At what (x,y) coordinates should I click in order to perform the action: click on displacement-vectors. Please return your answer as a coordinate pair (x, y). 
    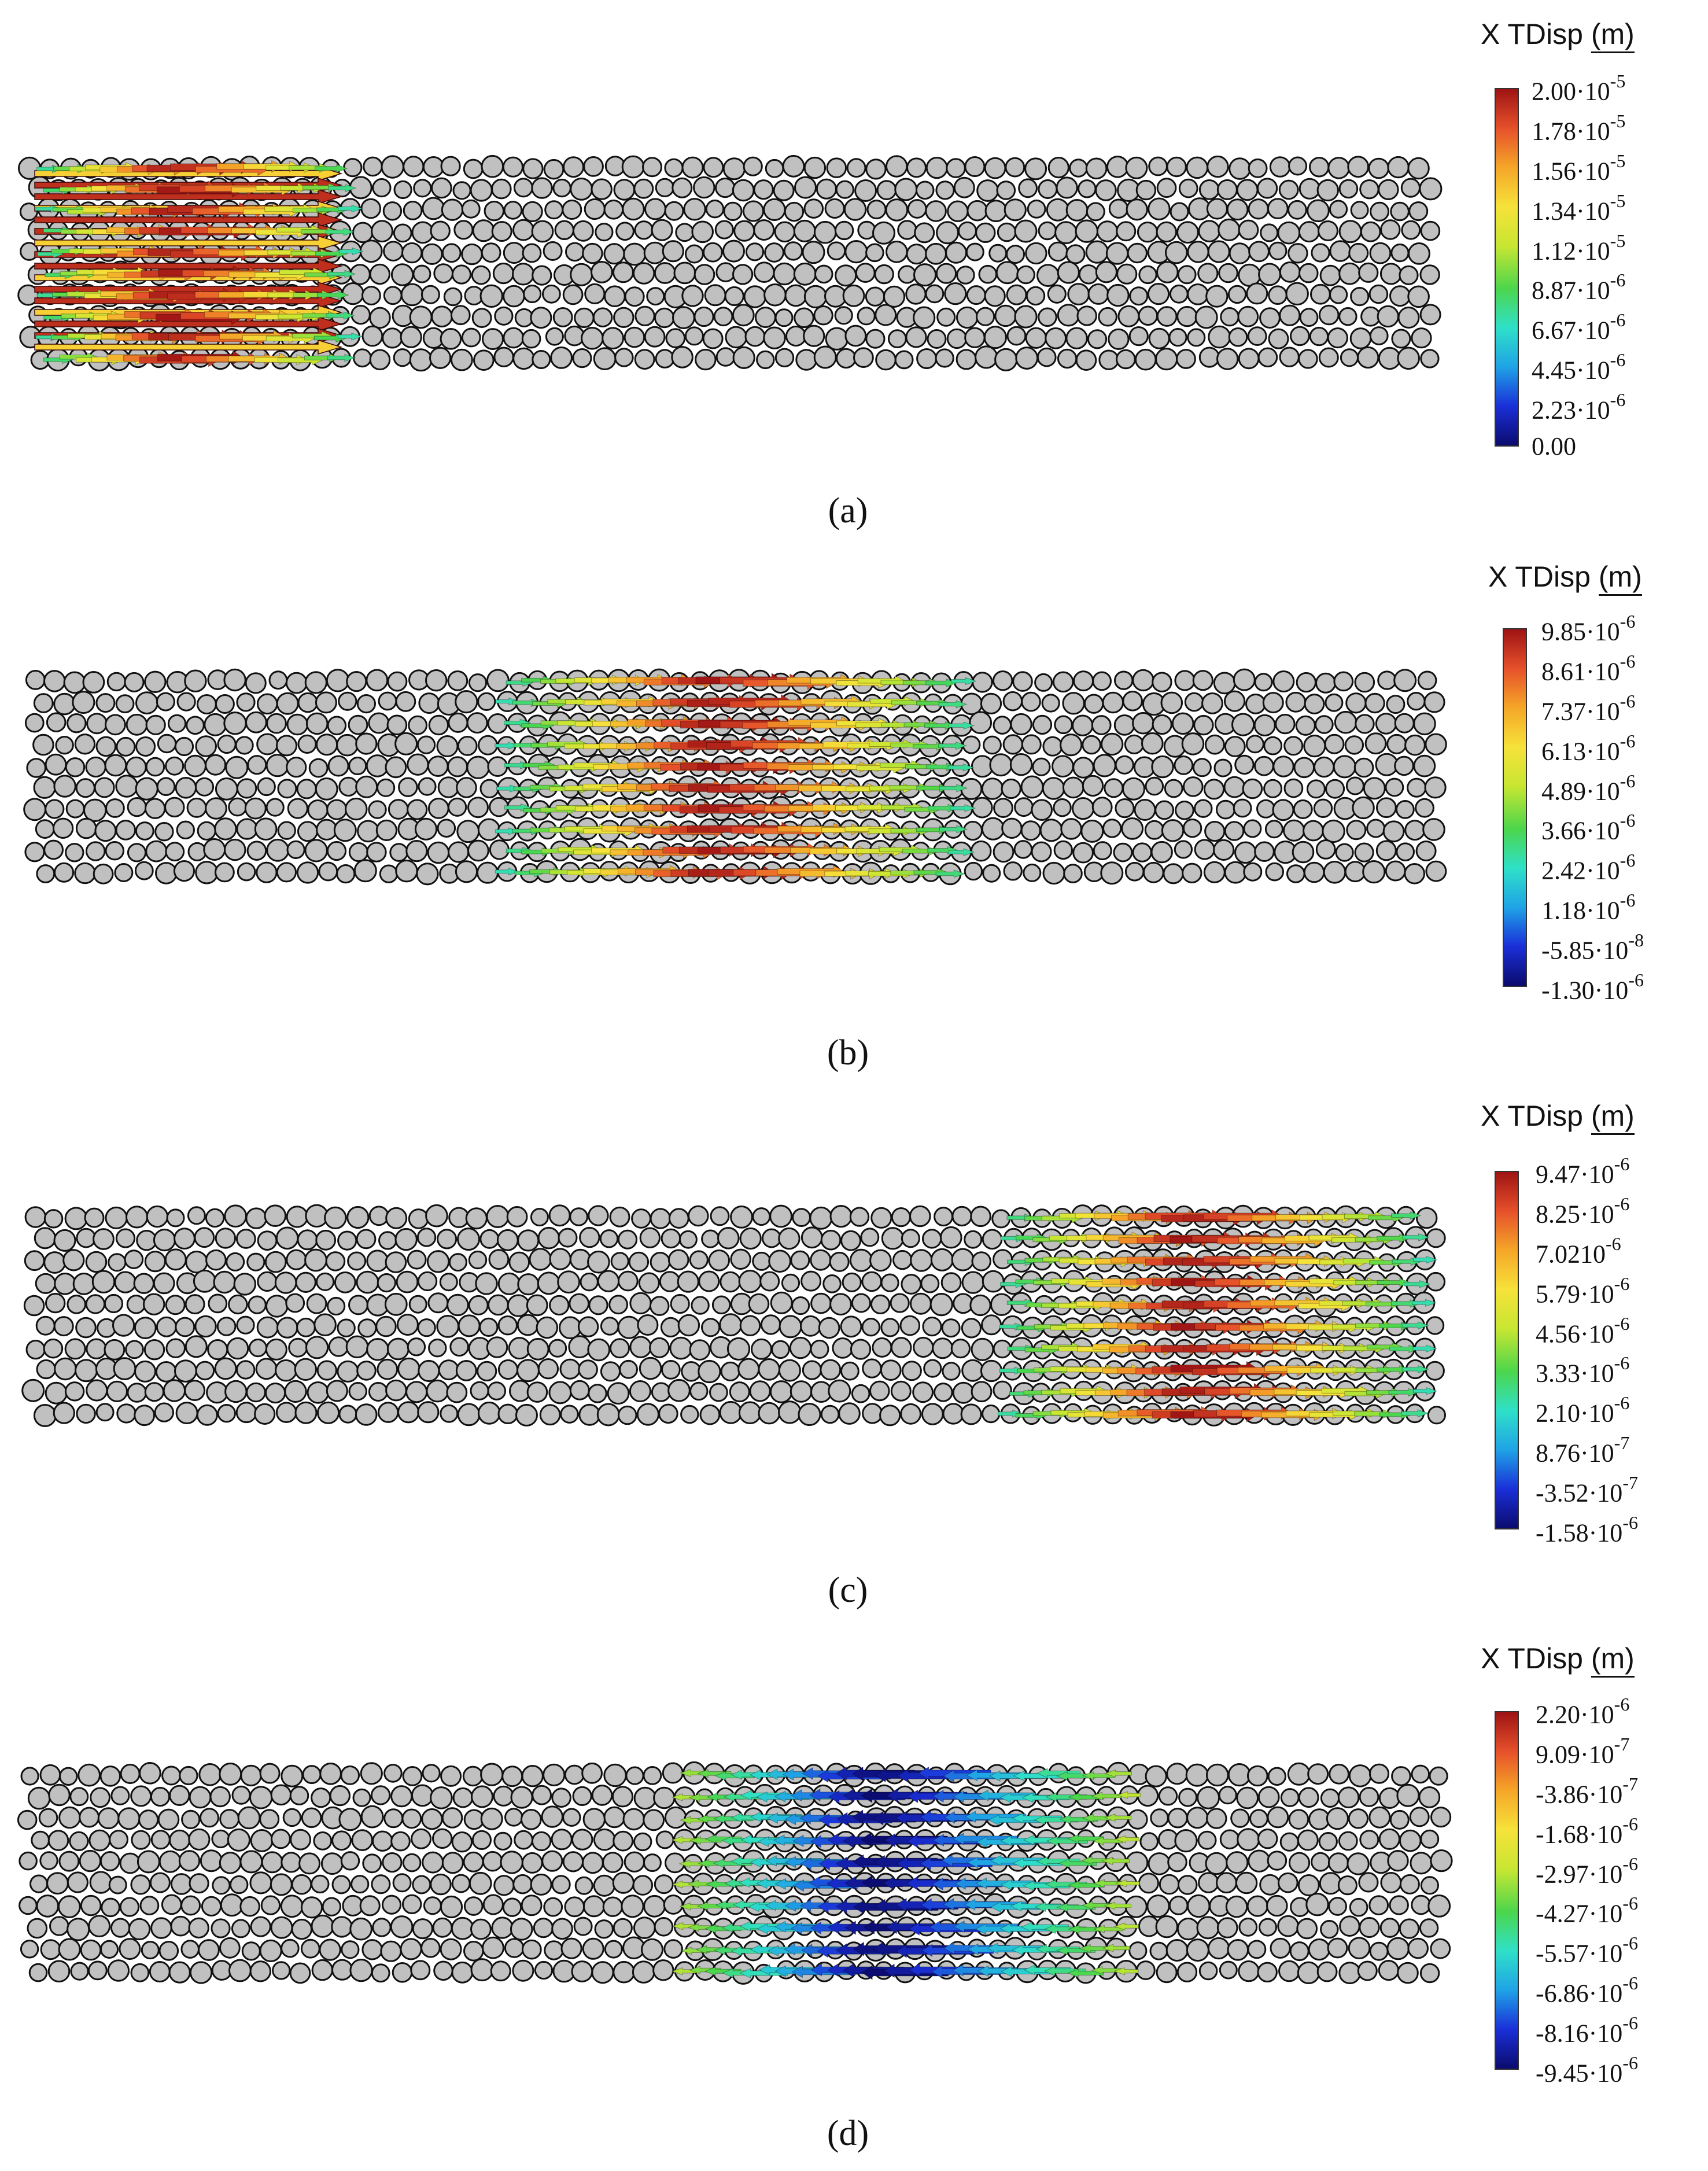
    Looking at the image, I should click on (199, 263).